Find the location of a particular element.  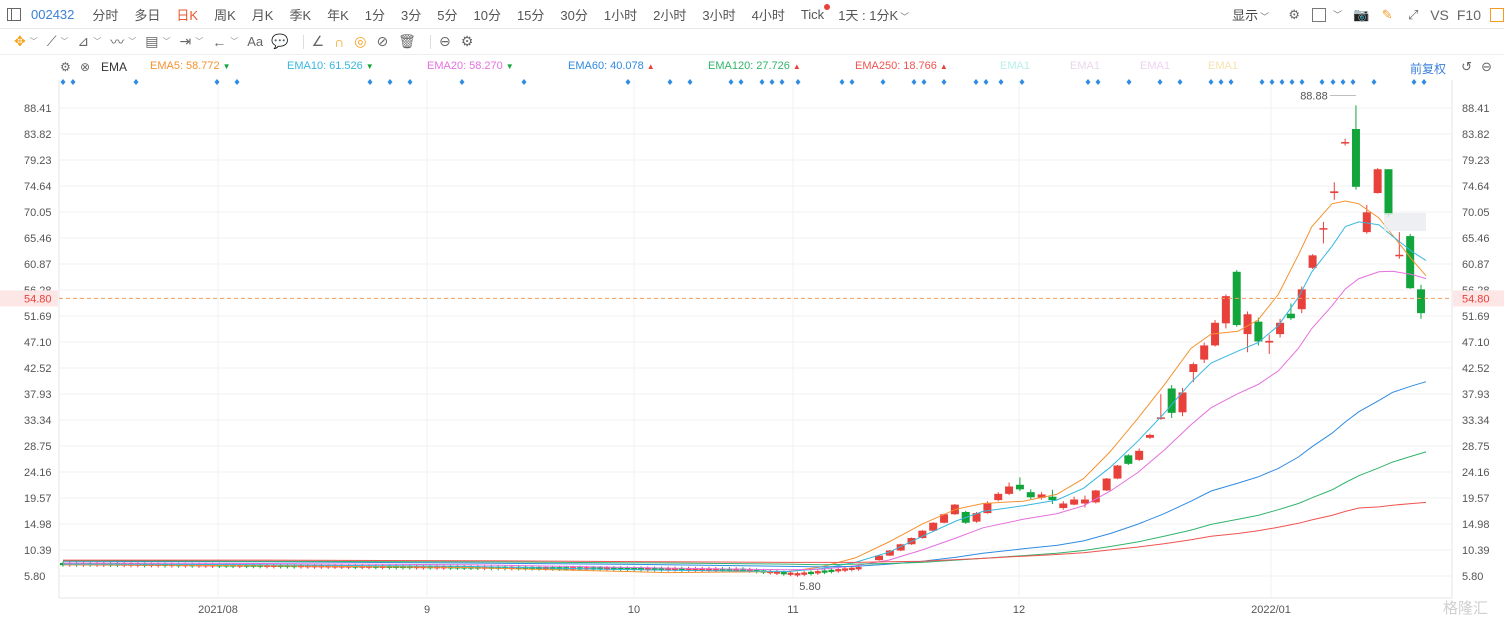

ema-item: EMA5: 58.772 ▼ is located at coordinates (190, 66).